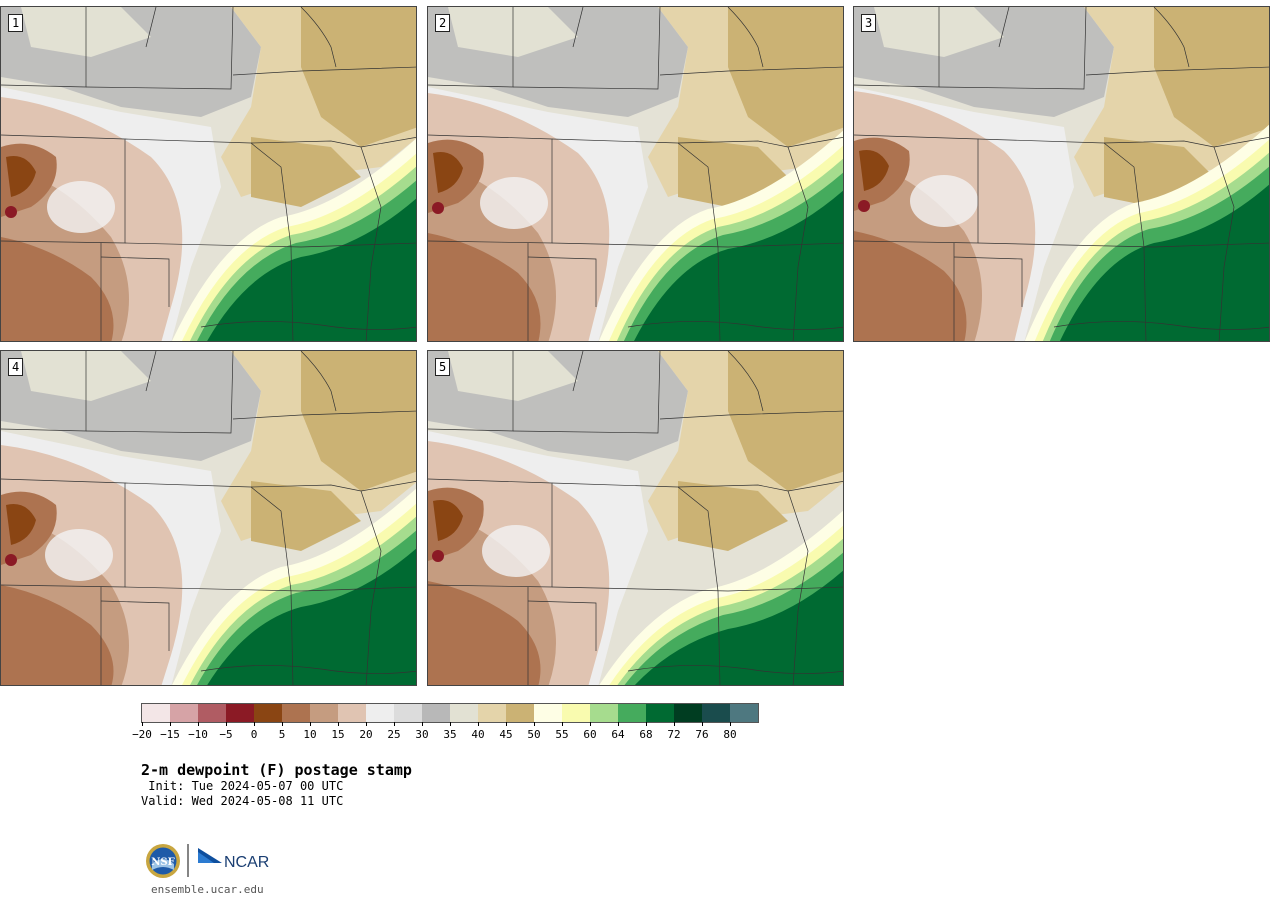 The image size is (1280, 901). What do you see at coordinates (338, 734) in the screenshot?
I see `colorbar-tick-label: 15` at bounding box center [338, 734].